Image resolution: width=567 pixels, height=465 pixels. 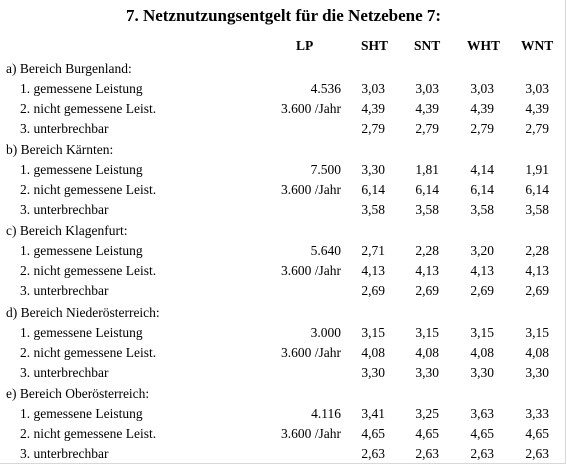 I want to click on section-header: c) Bereich Klagenfurt:, so click(x=283, y=232).